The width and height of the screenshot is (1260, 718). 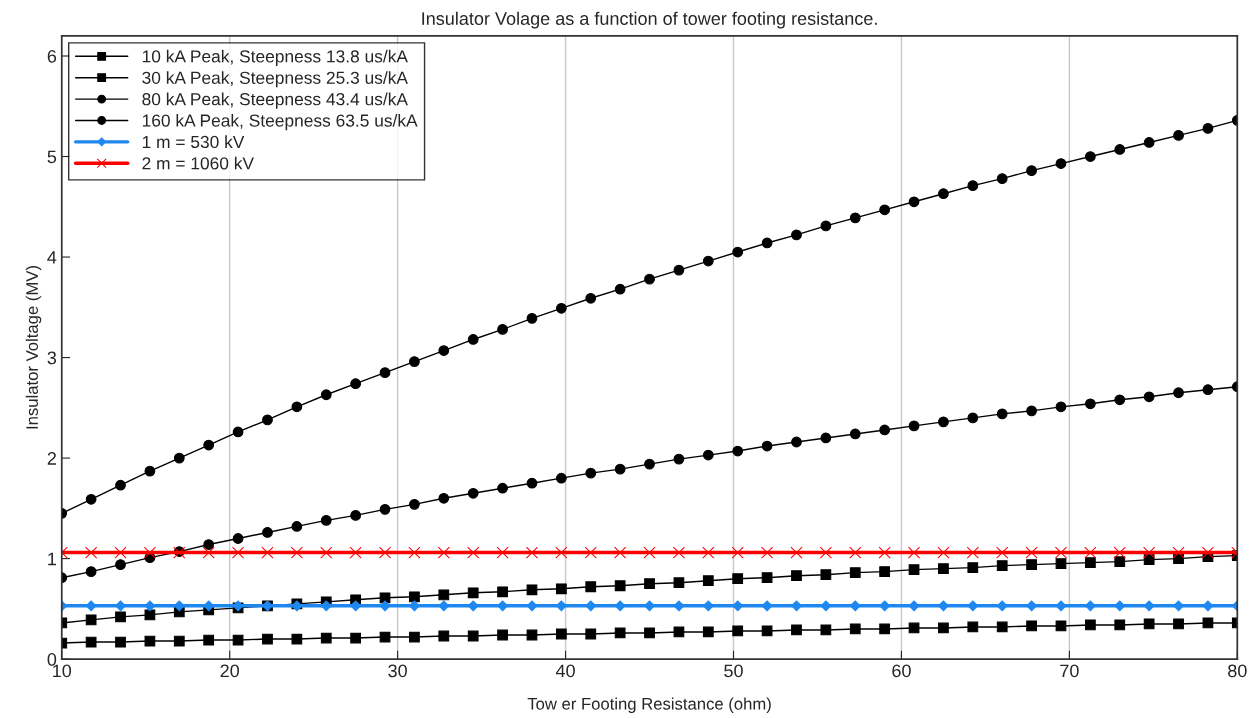 I want to click on x-tick-label: 30, so click(x=397, y=671).